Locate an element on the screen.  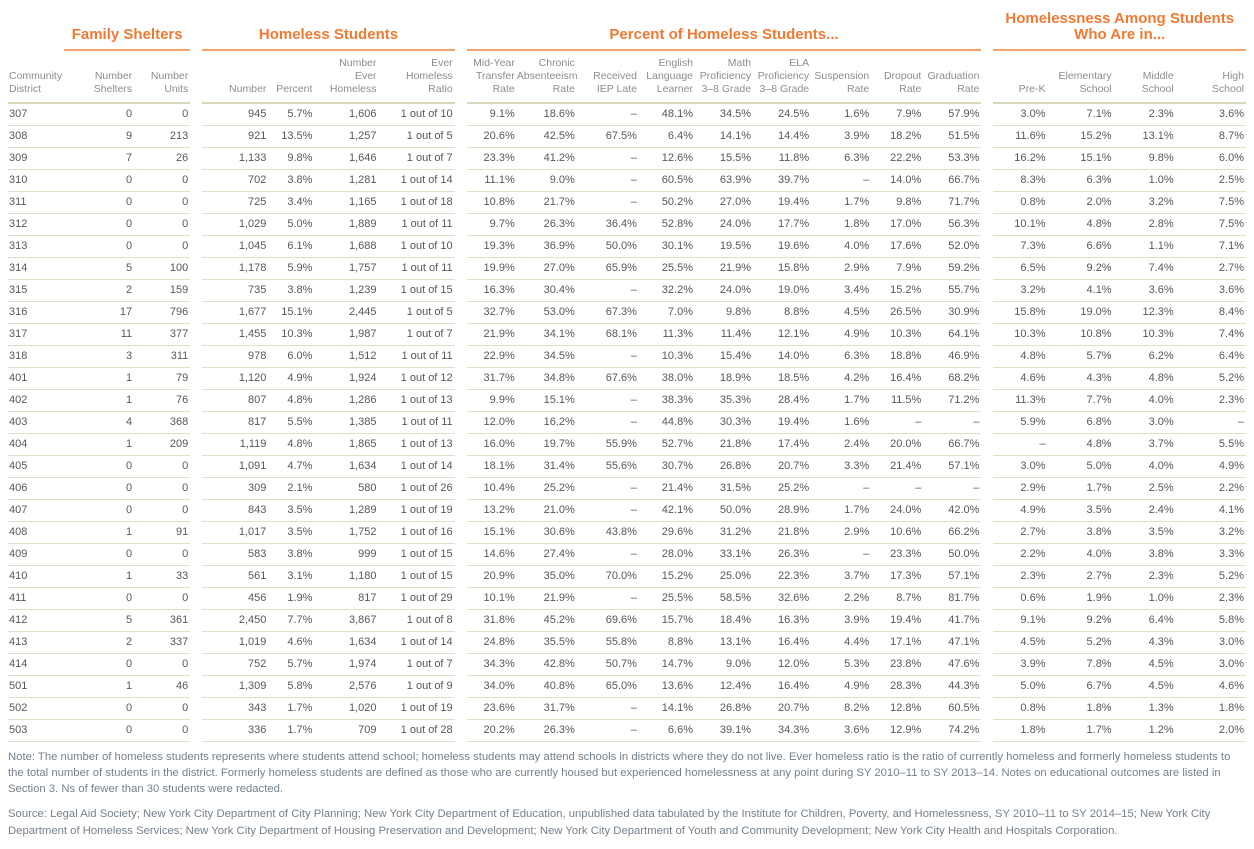
cell-elementary-school: 6.3% is located at coordinates (1080, 181).